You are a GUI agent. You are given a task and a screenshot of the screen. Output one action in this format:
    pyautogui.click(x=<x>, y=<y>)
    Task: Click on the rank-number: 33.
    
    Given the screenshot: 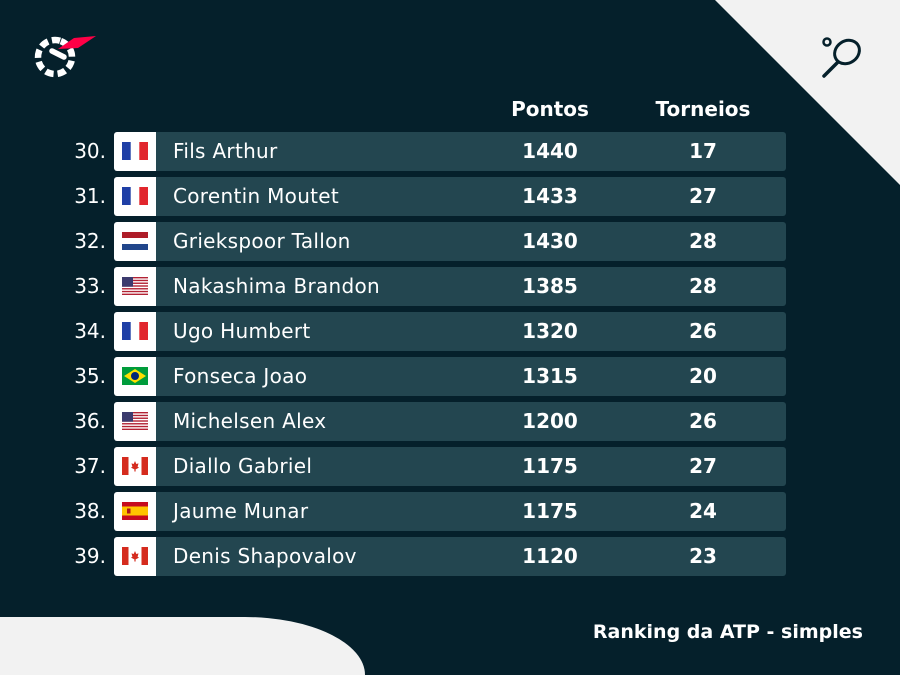 What is the action you would take?
    pyautogui.click(x=90, y=286)
    